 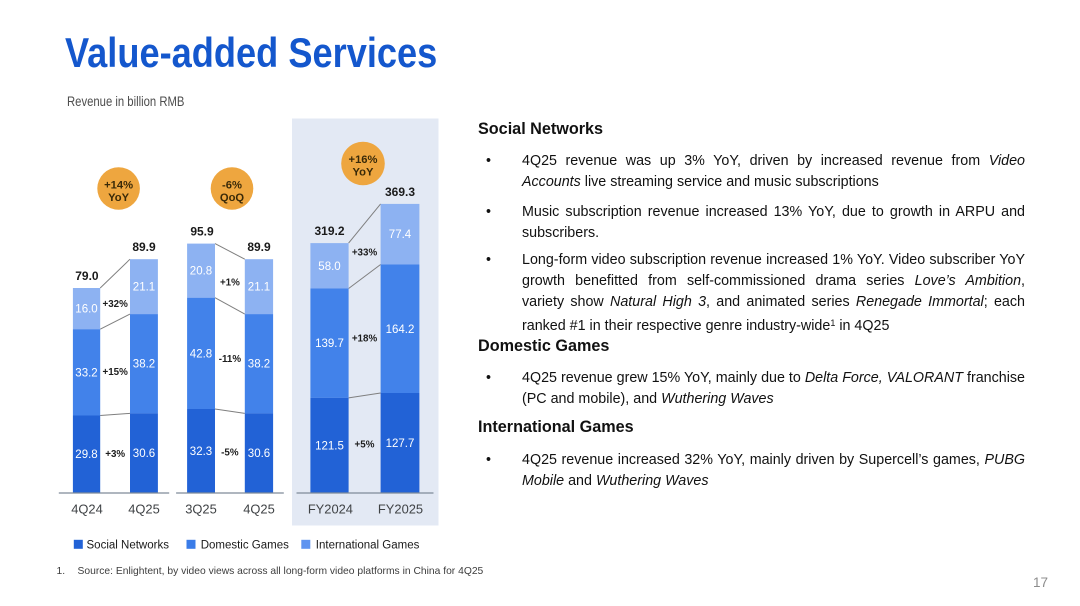 What do you see at coordinates (201, 354) in the screenshot?
I see `svg-text: 42.8` at bounding box center [201, 354].